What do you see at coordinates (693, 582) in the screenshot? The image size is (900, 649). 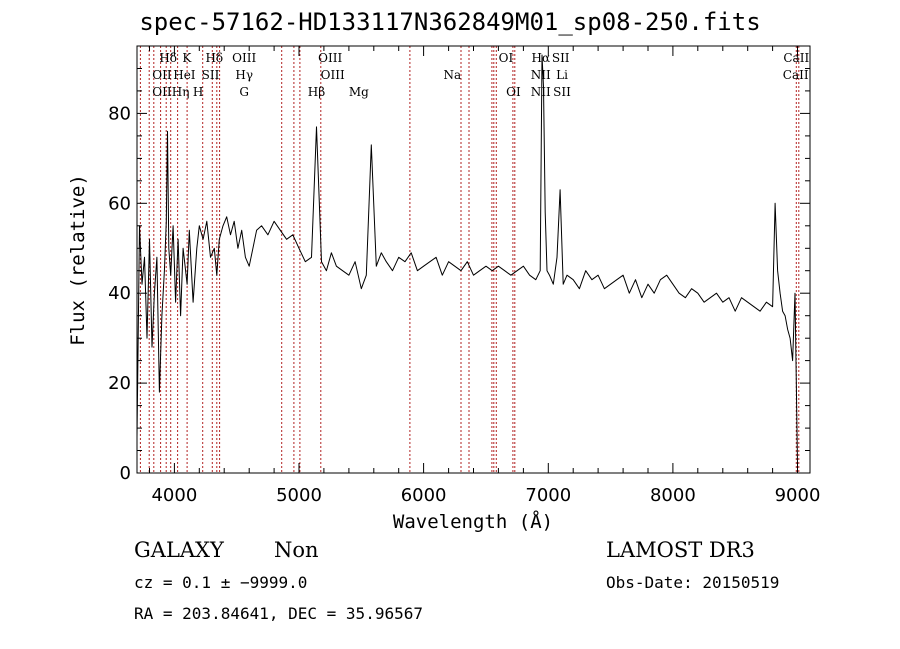 I see `obs-date: Obs-Date: 20150519` at bounding box center [693, 582].